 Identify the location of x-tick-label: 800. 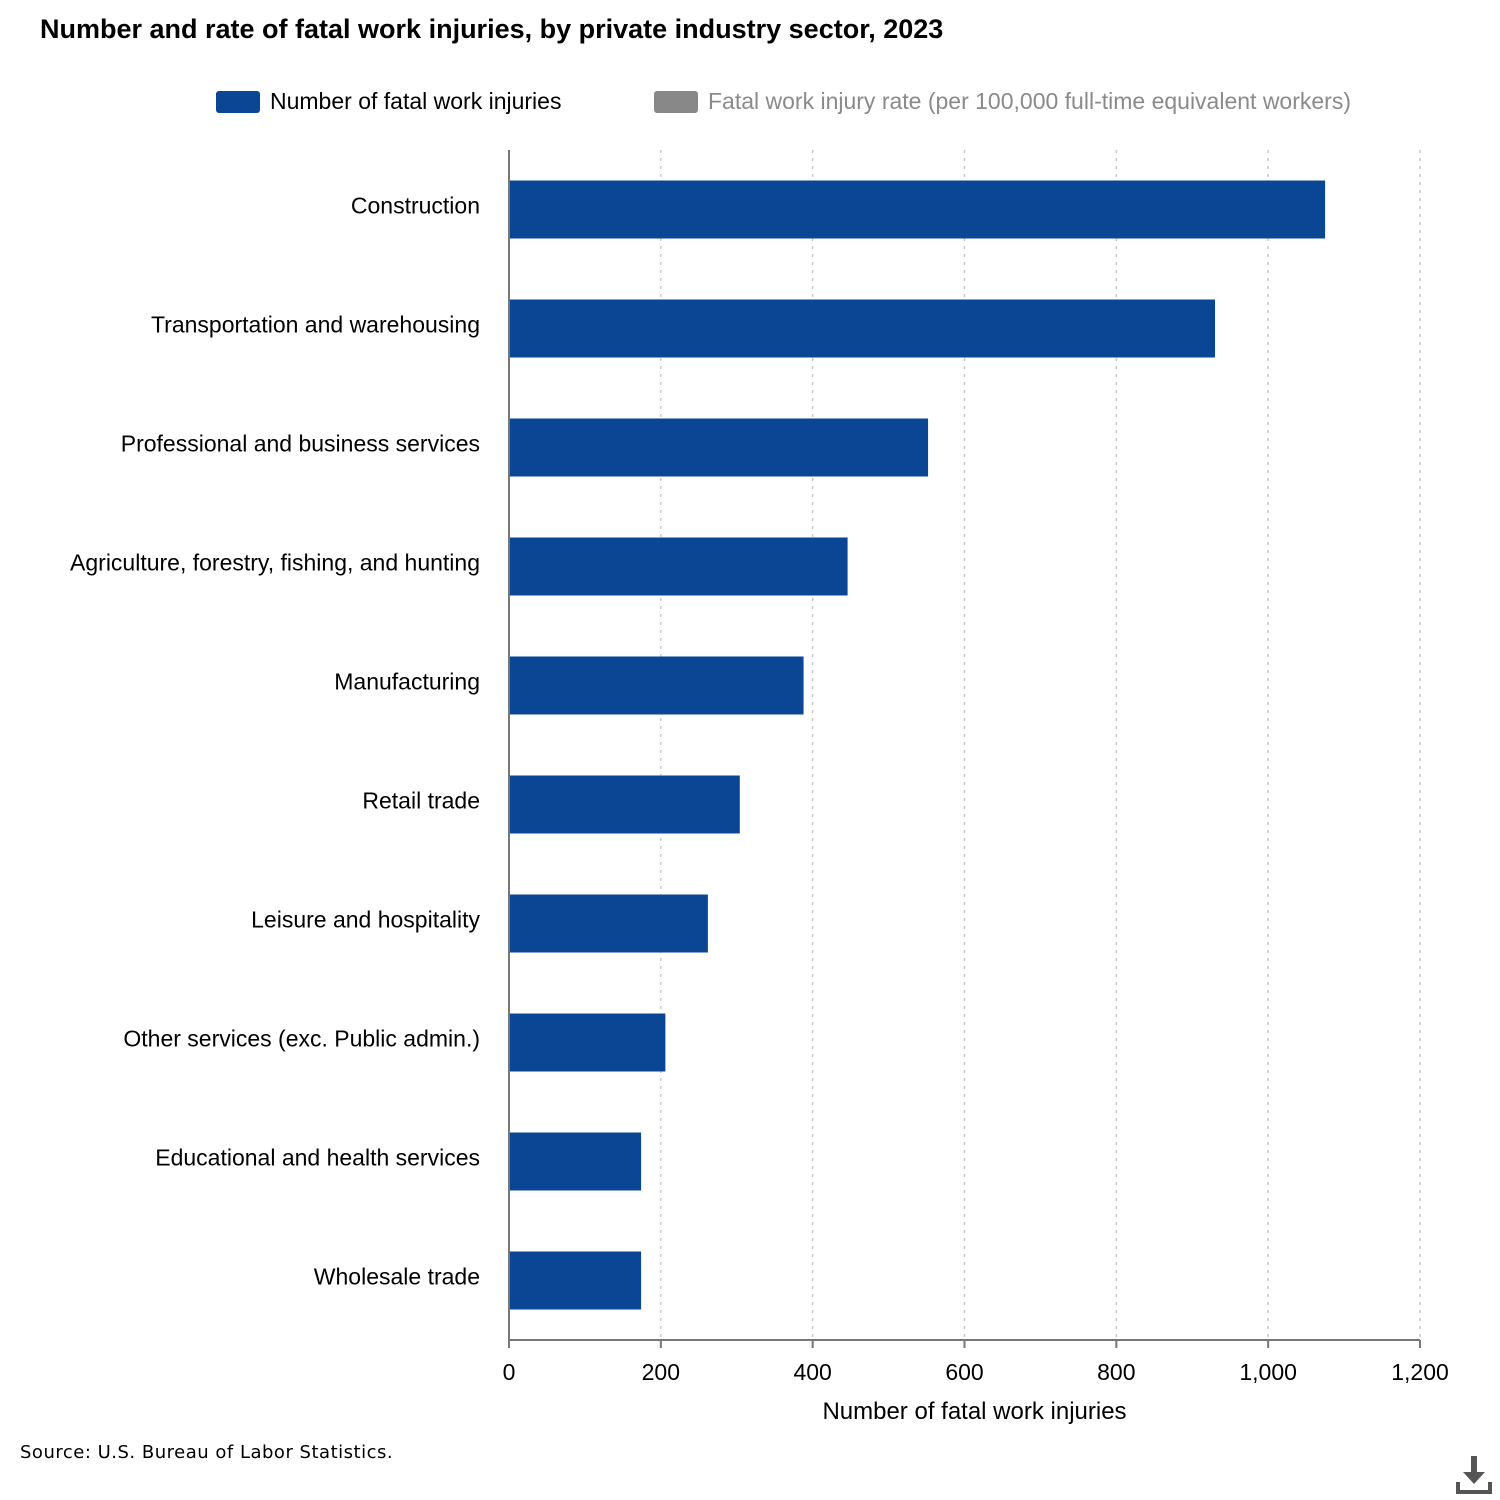
(1116, 1372).